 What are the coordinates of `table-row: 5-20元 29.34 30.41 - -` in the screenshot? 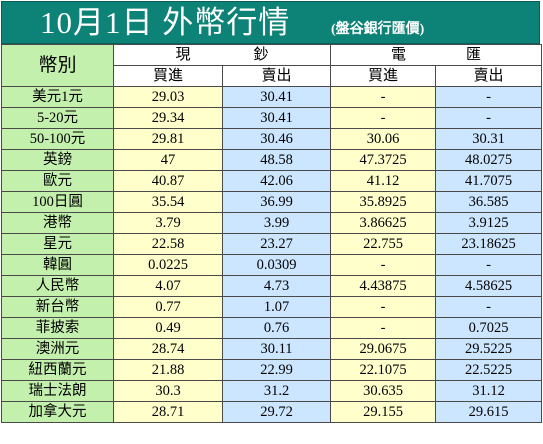 It's located at (271, 118).